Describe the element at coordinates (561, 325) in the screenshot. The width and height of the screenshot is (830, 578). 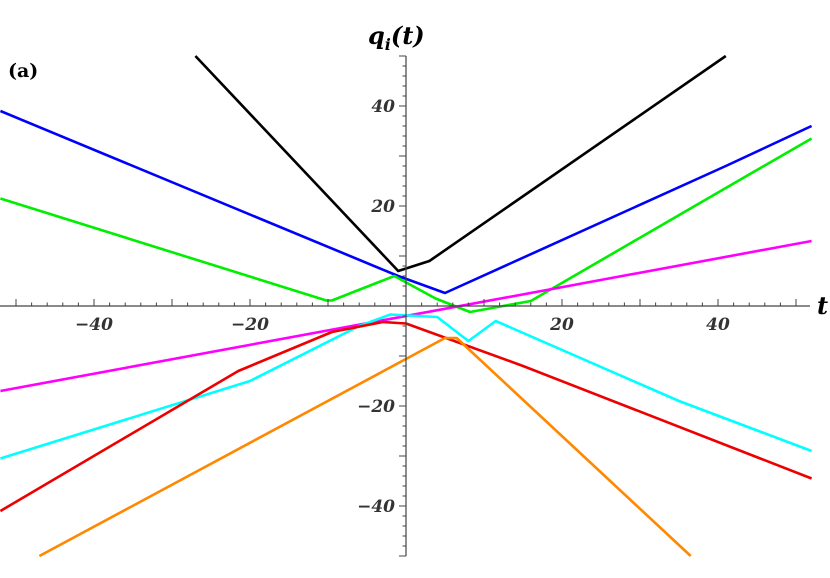
I see `x-tick-label: 20` at that location.